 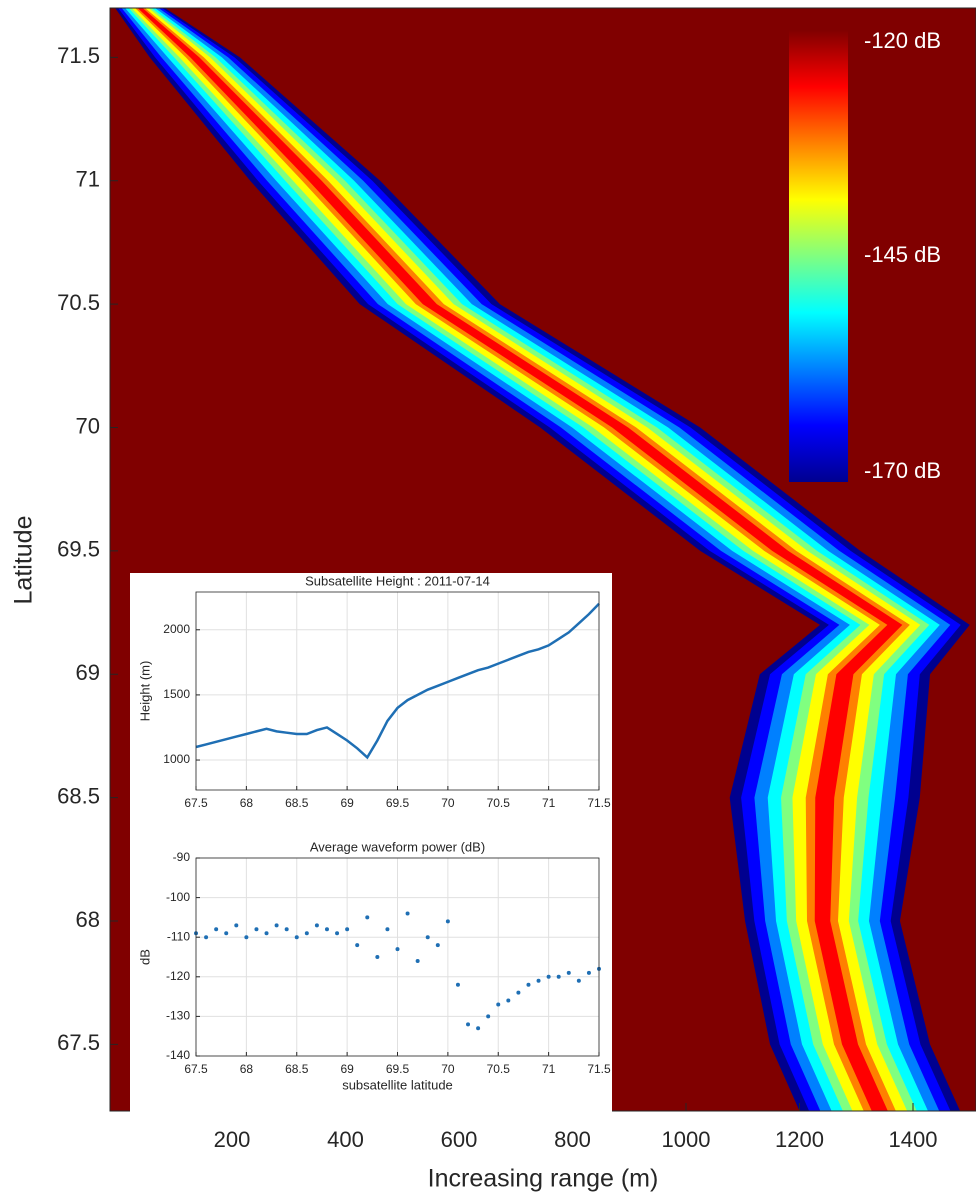 What do you see at coordinates (913, 1139) in the screenshot?
I see `x-tick-label: 1400` at bounding box center [913, 1139].